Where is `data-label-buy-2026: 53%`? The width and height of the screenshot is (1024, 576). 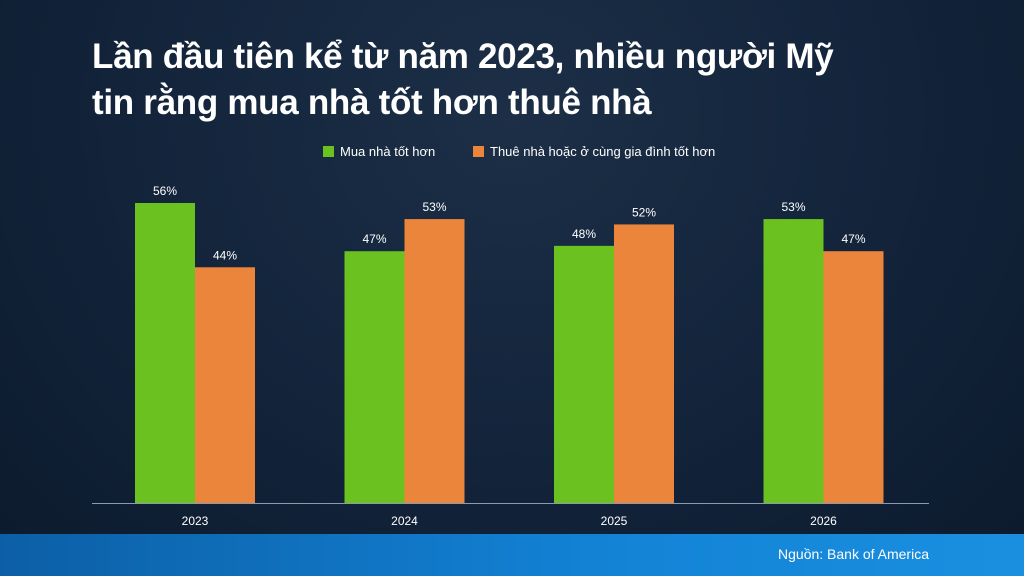
data-label-buy-2026: 53% is located at coordinates (793, 207).